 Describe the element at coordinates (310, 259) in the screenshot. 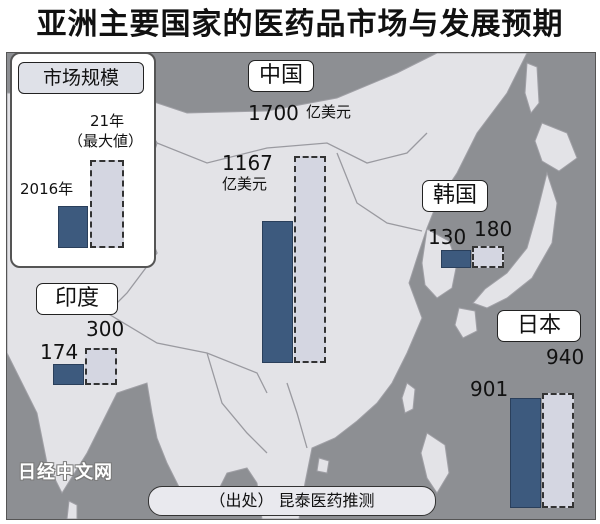

I see `bar-2021-china` at that location.